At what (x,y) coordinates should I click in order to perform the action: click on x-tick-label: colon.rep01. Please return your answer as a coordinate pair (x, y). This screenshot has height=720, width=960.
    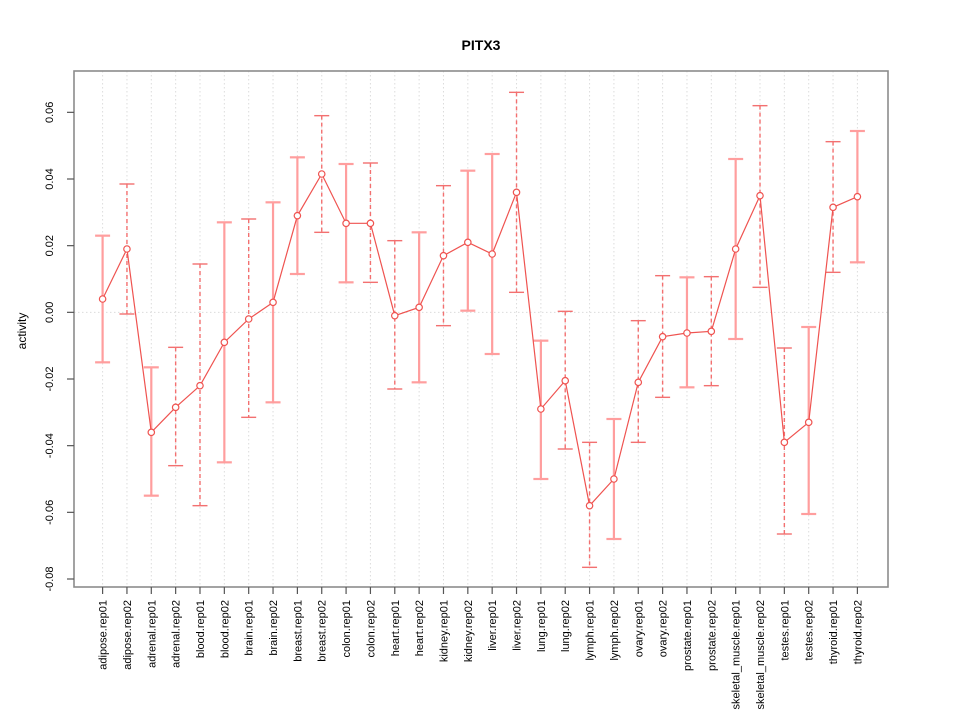
    Looking at the image, I should click on (347, 629).